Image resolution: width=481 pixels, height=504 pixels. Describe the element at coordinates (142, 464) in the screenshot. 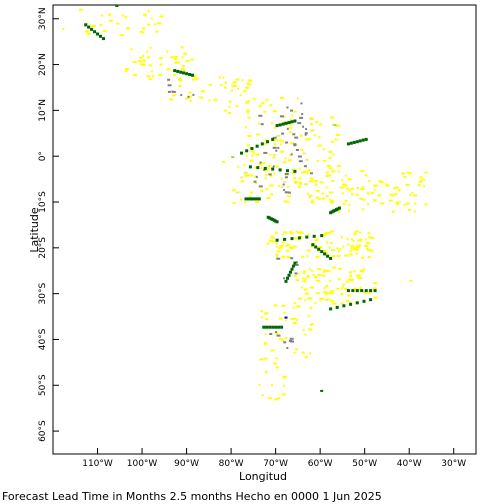

I see `x-tick-label: 100°W` at that location.